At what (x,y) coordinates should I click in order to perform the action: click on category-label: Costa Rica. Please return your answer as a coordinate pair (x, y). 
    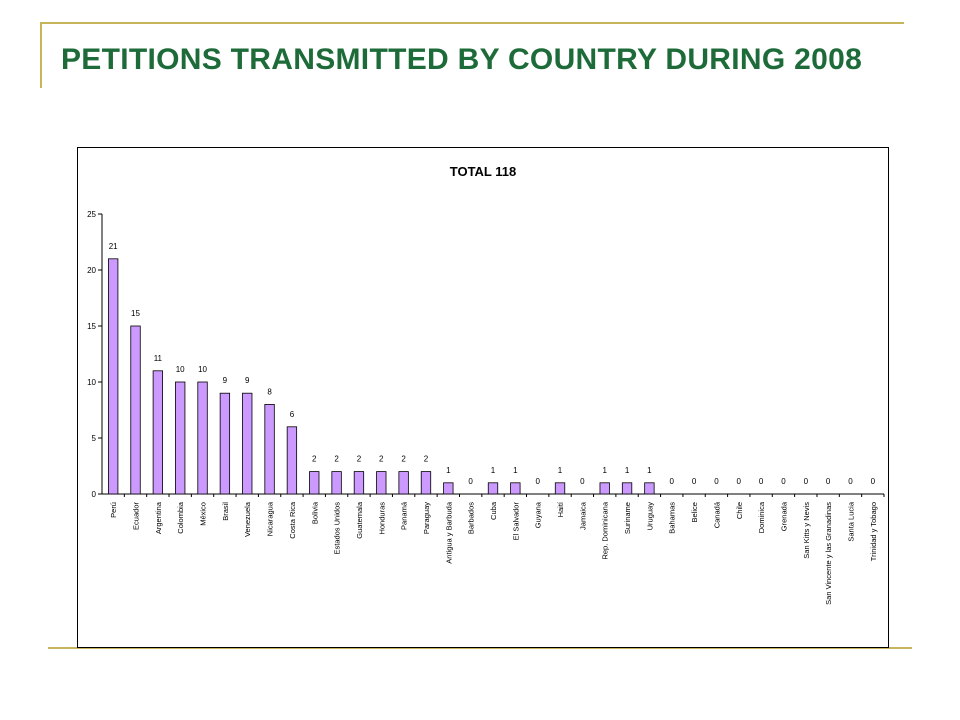
    Looking at the image, I should click on (292, 520).